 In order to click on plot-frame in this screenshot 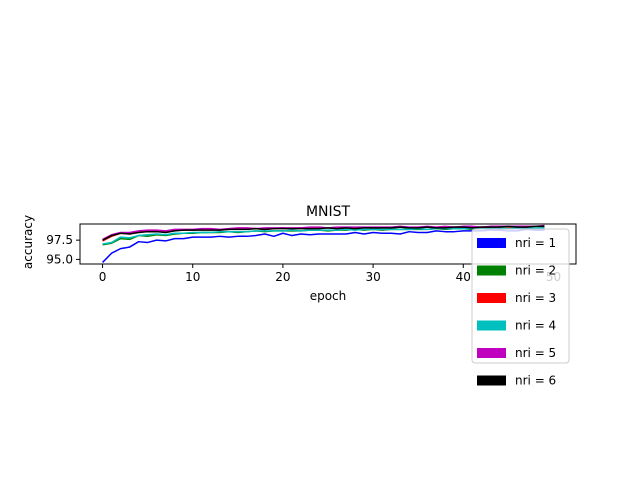, I will do `click(328, 244)`.